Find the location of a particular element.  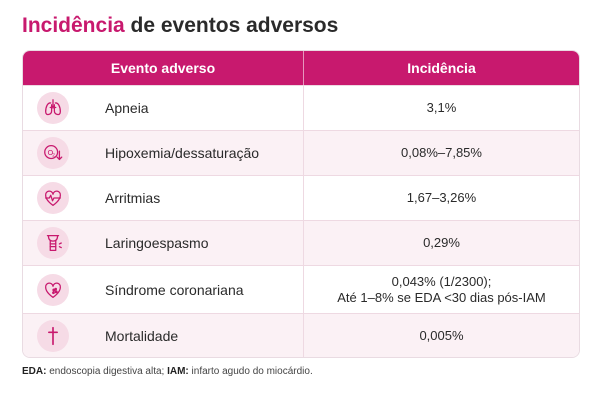

incidence-value: 0,043% (1/2300); is located at coordinates (441, 281).